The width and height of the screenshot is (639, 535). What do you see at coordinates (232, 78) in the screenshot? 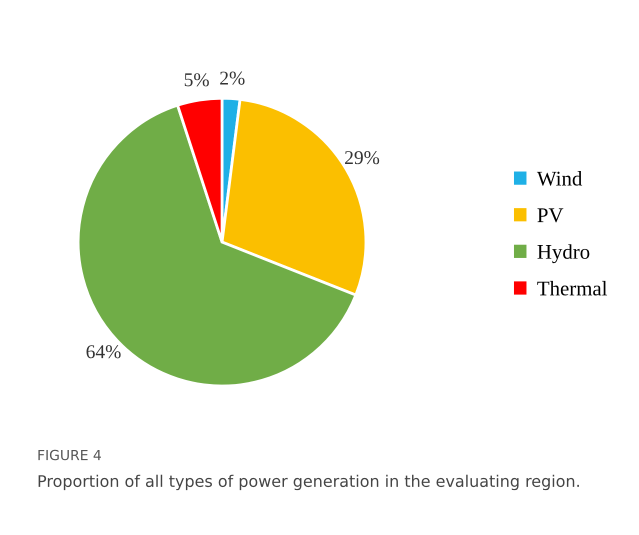
I see `data-label: 2%` at bounding box center [232, 78].